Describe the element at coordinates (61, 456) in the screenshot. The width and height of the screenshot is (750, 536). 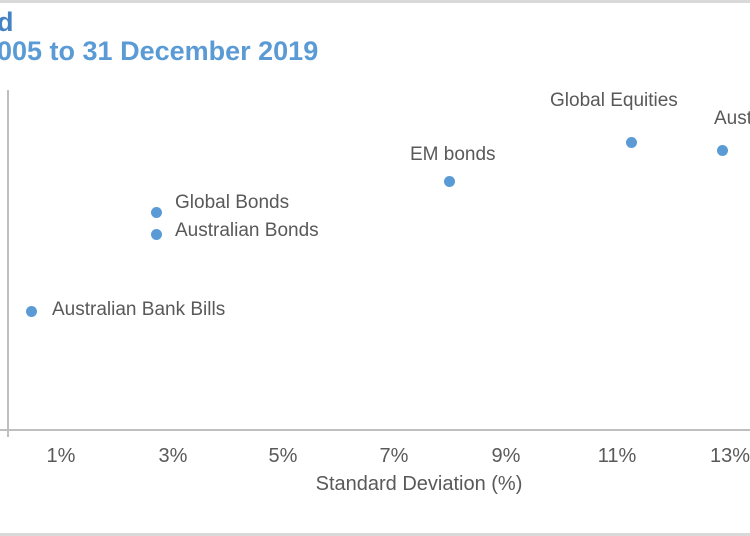
I see `x-tick-label: 1%` at that location.